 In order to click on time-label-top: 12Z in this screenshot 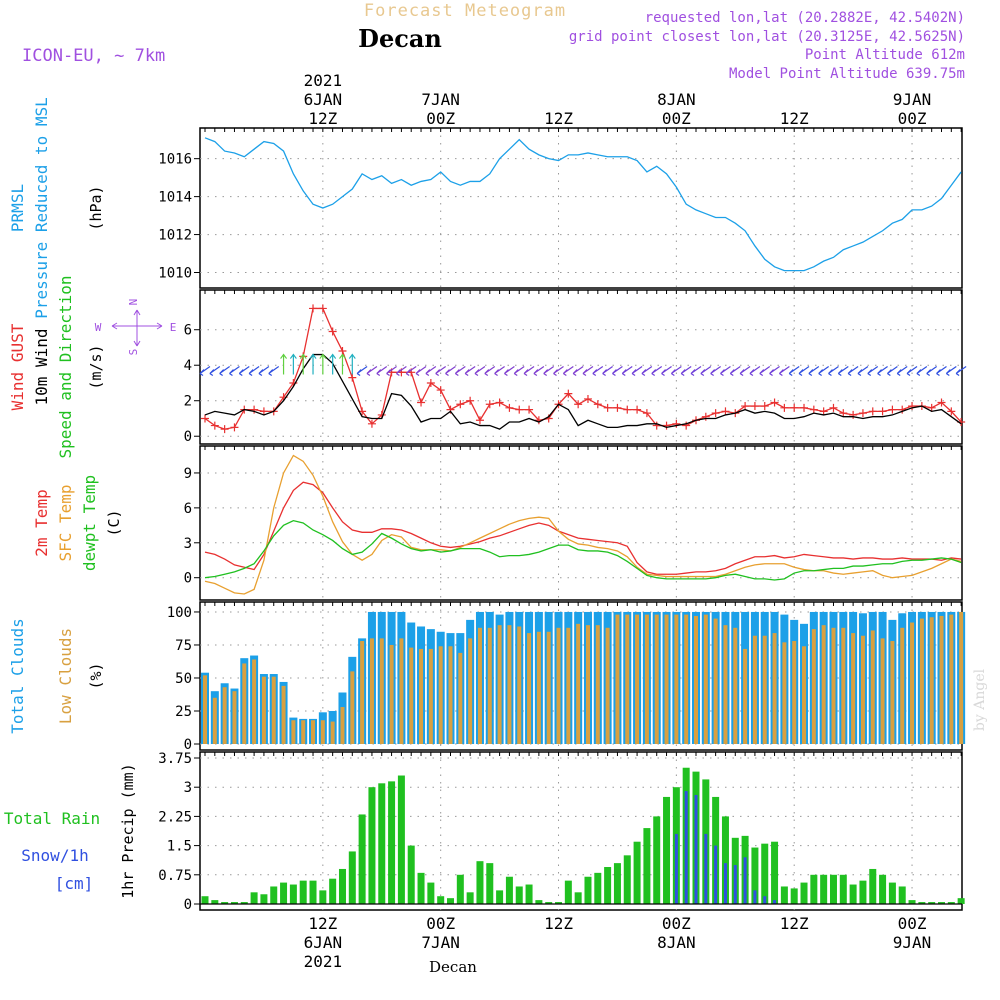, I will do `click(322, 118)`.